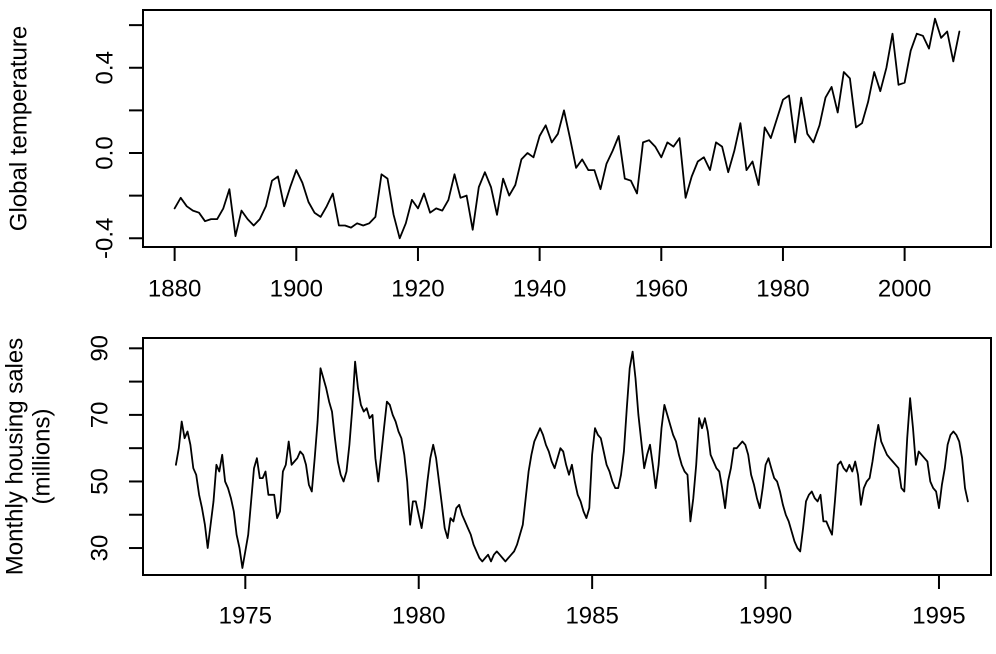  What do you see at coordinates (591, 615) in the screenshot?
I see `monthly-housing-sales-x-tick-label: 1985` at bounding box center [591, 615].